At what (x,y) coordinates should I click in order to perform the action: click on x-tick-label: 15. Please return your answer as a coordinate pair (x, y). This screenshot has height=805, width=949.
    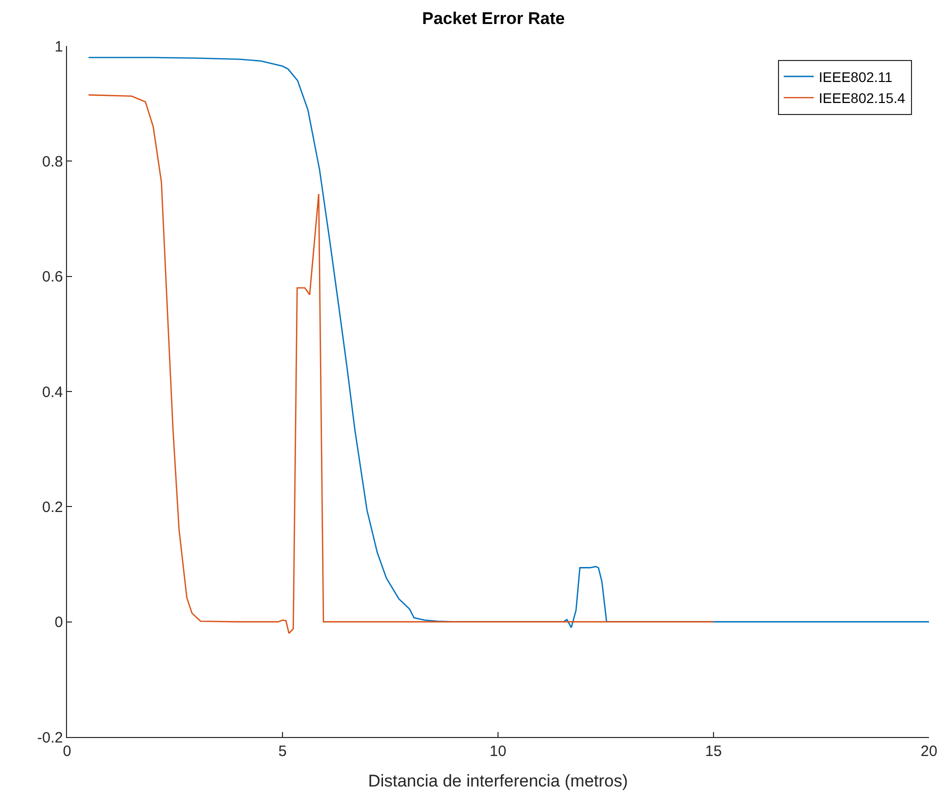
    Looking at the image, I should click on (713, 751).